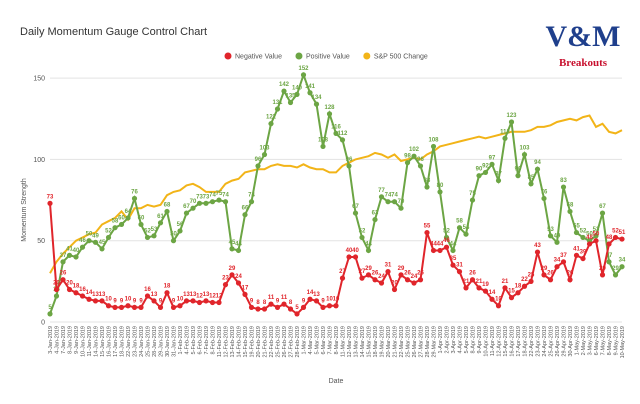  Describe the element at coordinates (401, 202) in the screenshot. I see `data-label: 70` at that location.